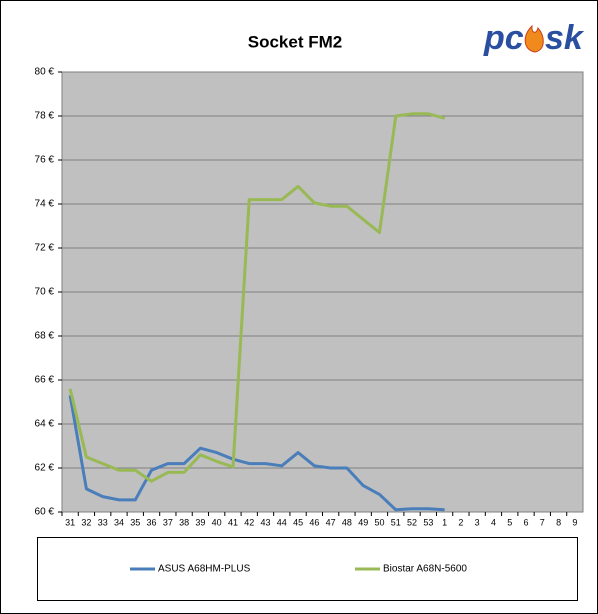  I want to click on x-tick-label: 3, so click(477, 522).